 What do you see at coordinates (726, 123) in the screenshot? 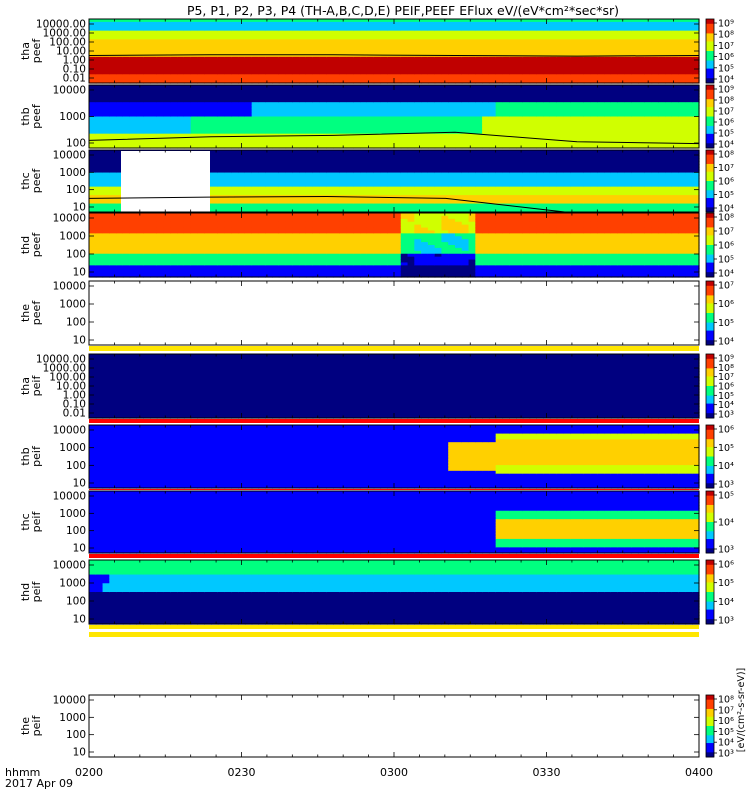
I see `colorbar-tick-label: 10⁶` at bounding box center [726, 123].